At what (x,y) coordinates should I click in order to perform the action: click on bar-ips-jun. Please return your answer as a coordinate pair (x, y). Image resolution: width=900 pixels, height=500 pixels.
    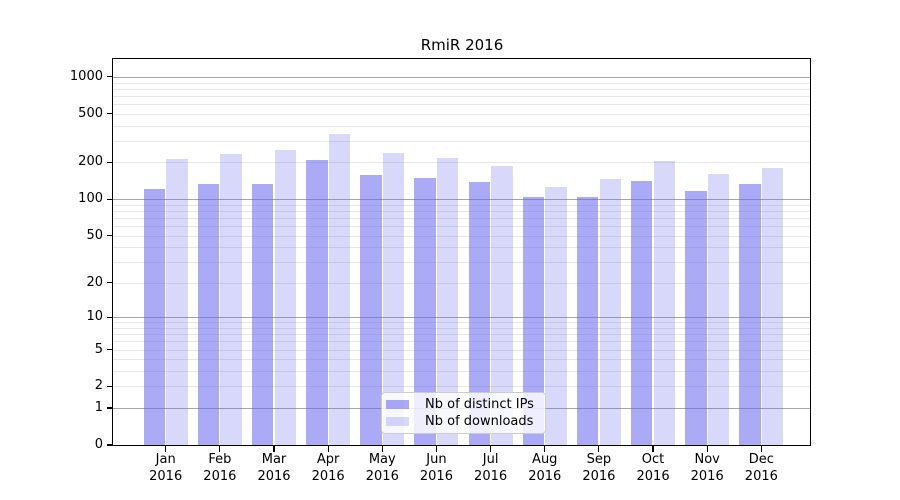
    Looking at the image, I should click on (425, 311).